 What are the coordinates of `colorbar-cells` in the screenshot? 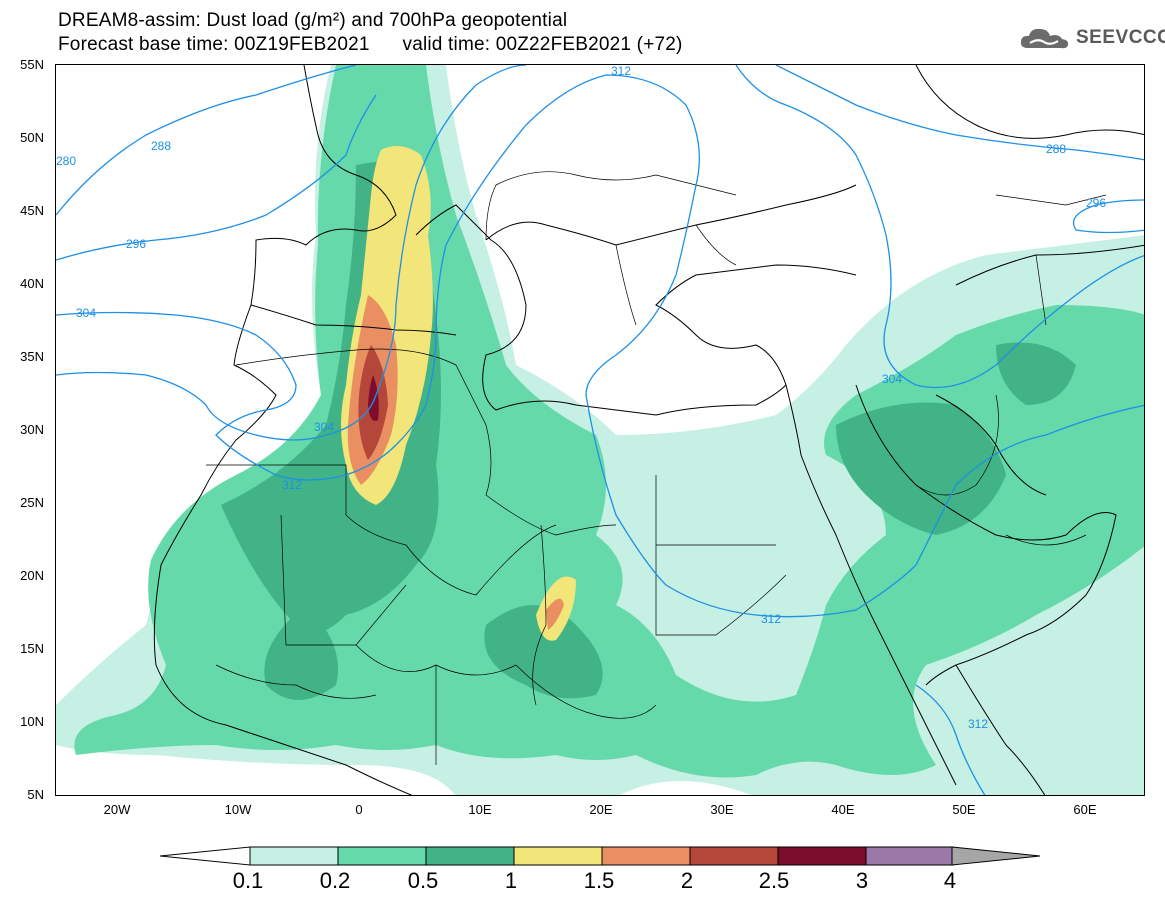 It's located at (602, 856).